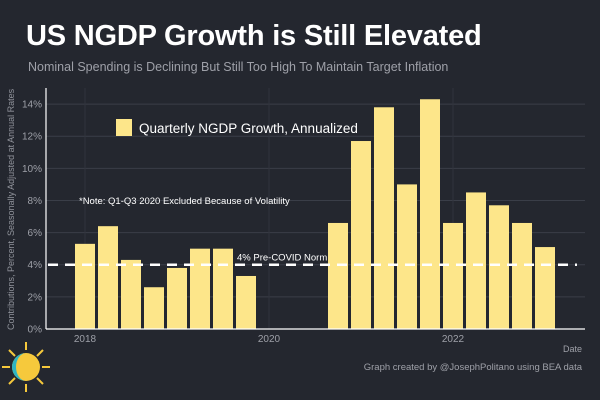 The height and width of the screenshot is (400, 600). What do you see at coordinates (453, 339) in the screenshot?
I see `x-tick-label: 2022` at bounding box center [453, 339].